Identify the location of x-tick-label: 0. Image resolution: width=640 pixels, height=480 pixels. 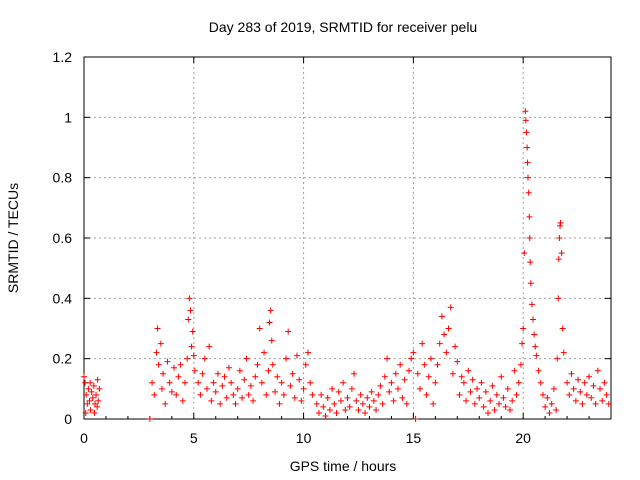
(84, 438).